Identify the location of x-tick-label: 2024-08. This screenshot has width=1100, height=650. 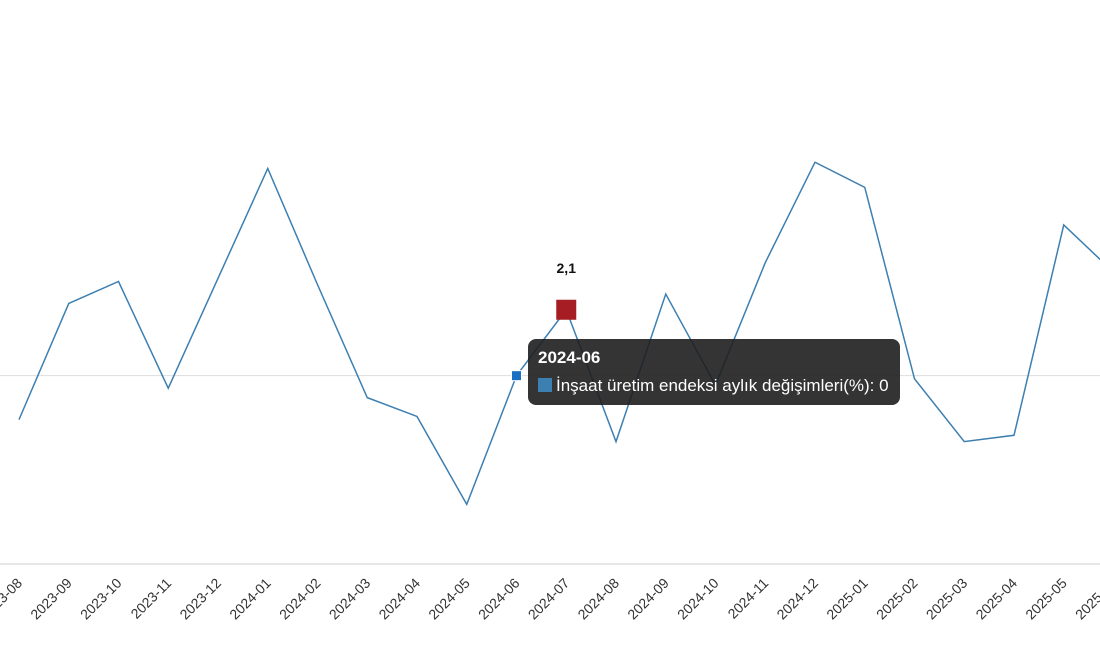
(598, 599).